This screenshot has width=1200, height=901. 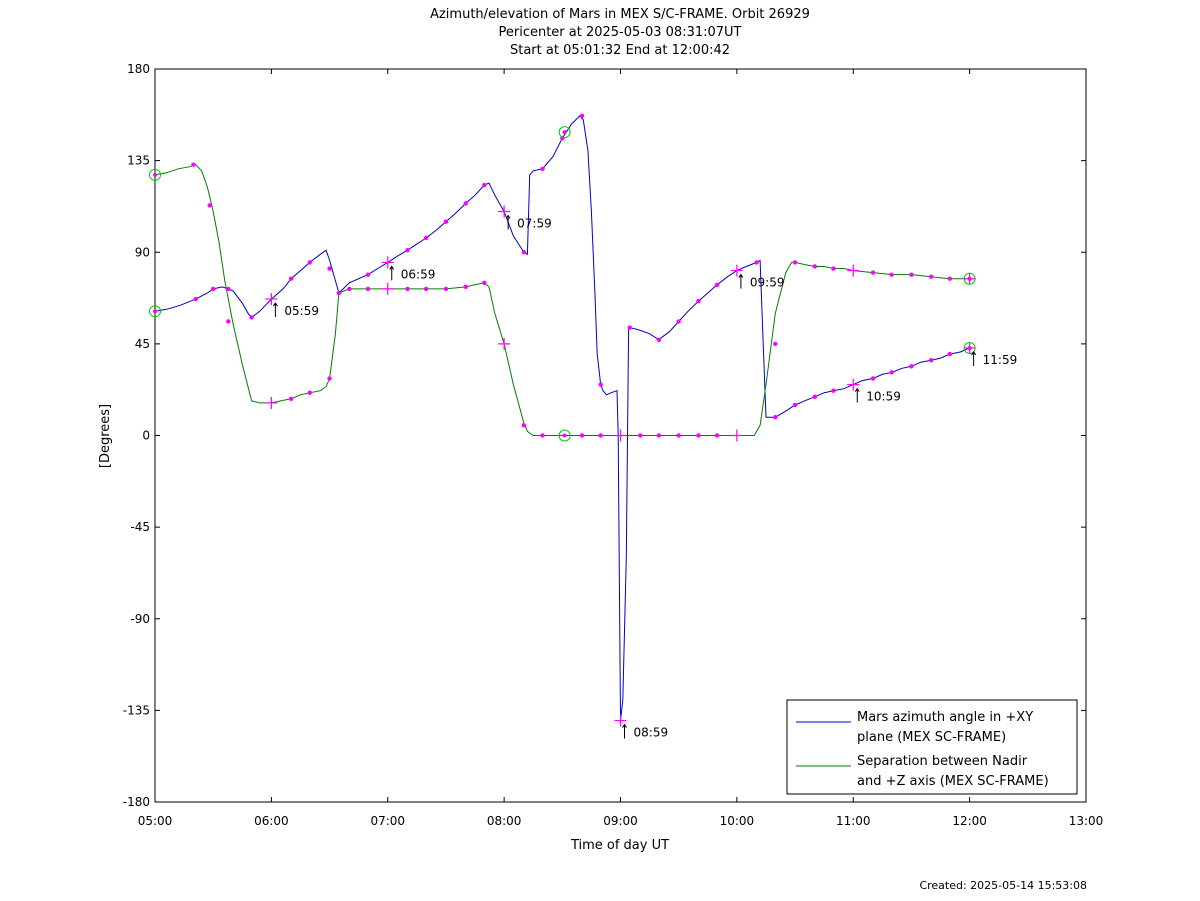 What do you see at coordinates (969, 821) in the screenshot?
I see `x-tick-label: 12:00` at bounding box center [969, 821].